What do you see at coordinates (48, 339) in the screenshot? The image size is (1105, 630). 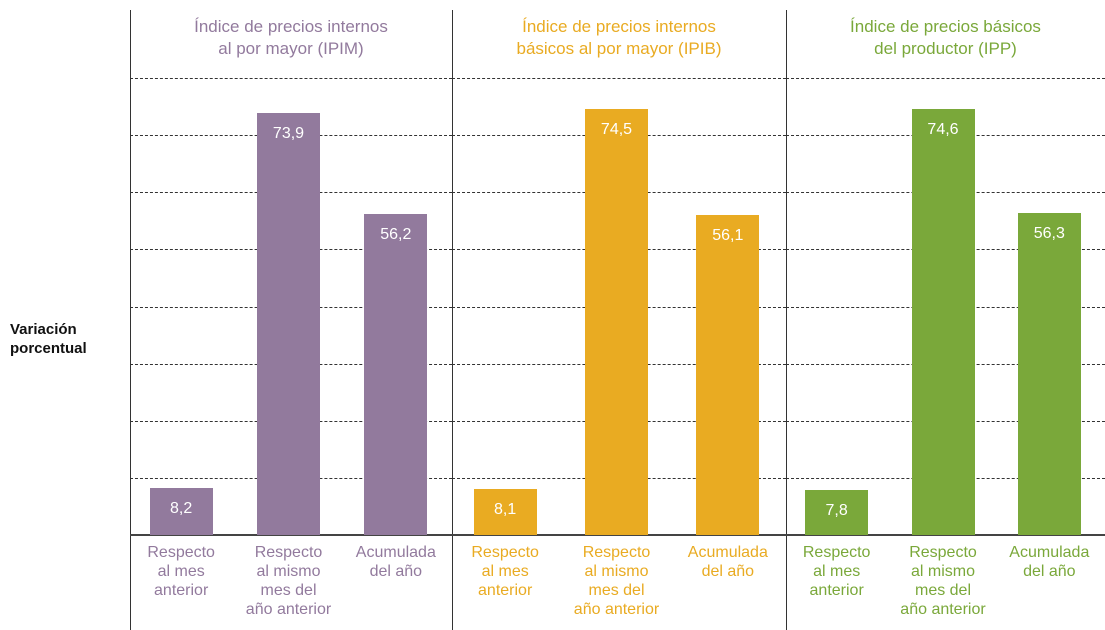 I see `y-axis-label: Variación porcentual` at bounding box center [48, 339].